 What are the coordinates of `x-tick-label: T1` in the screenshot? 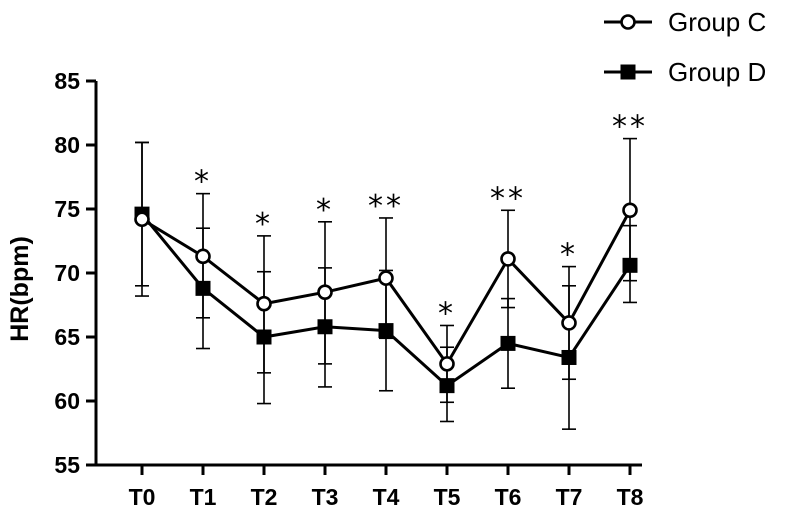 It's located at (203, 497).